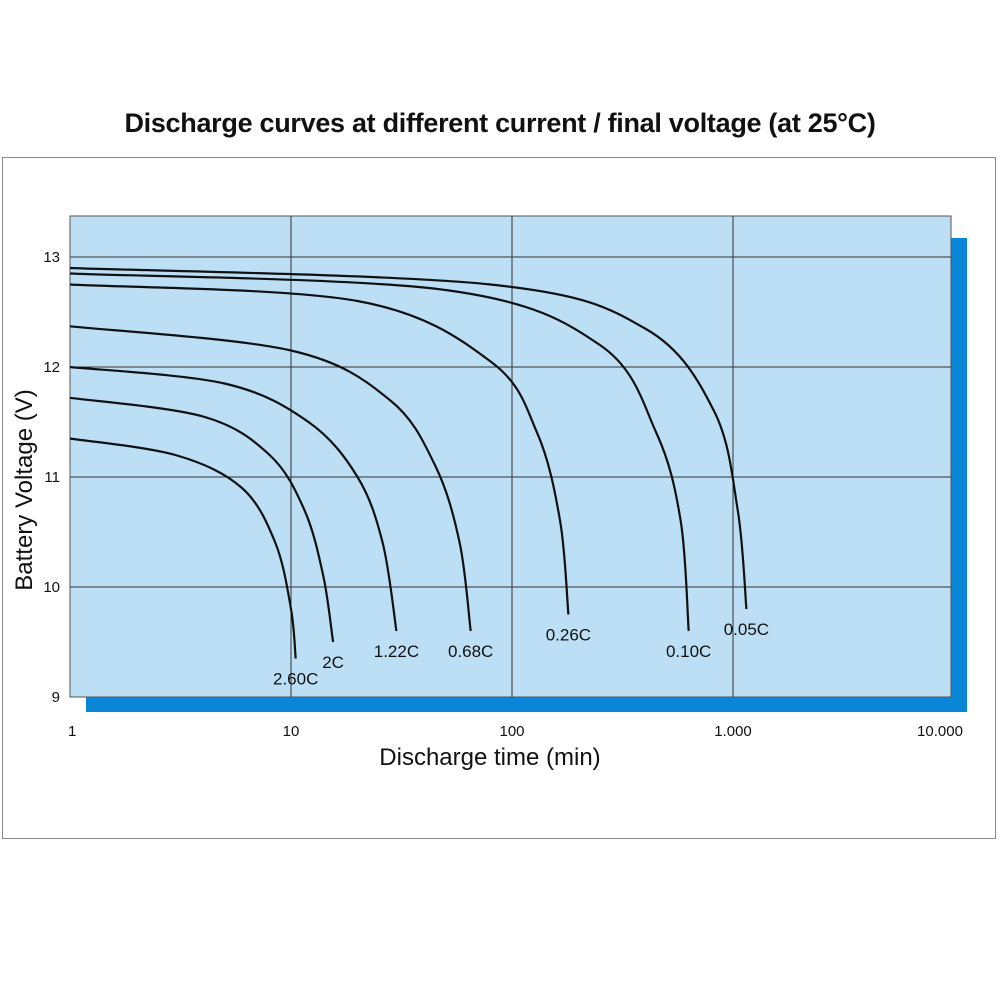  What do you see at coordinates (52, 477) in the screenshot?
I see `y-tick-label: 11` at bounding box center [52, 477].